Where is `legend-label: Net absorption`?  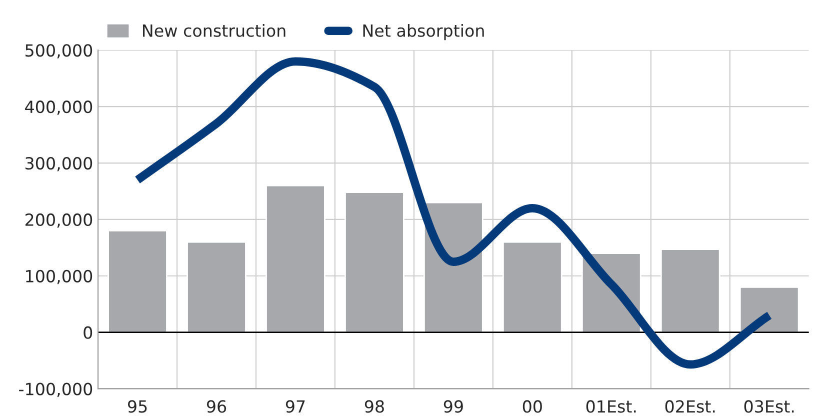
legend-label: Net absorption is located at coordinates (423, 32).